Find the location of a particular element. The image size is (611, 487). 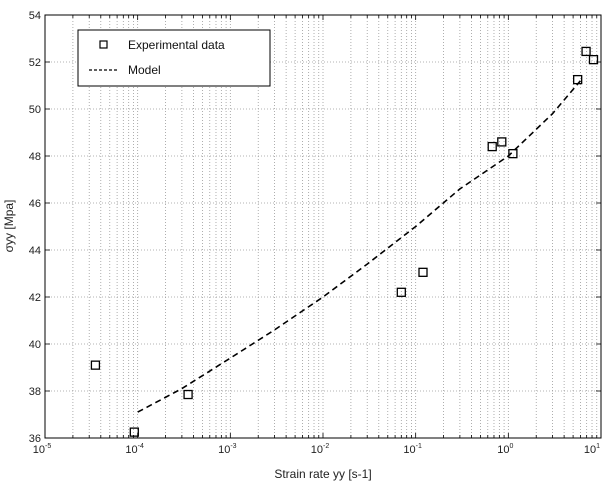

y-tick-label: 40 is located at coordinates (35, 345).